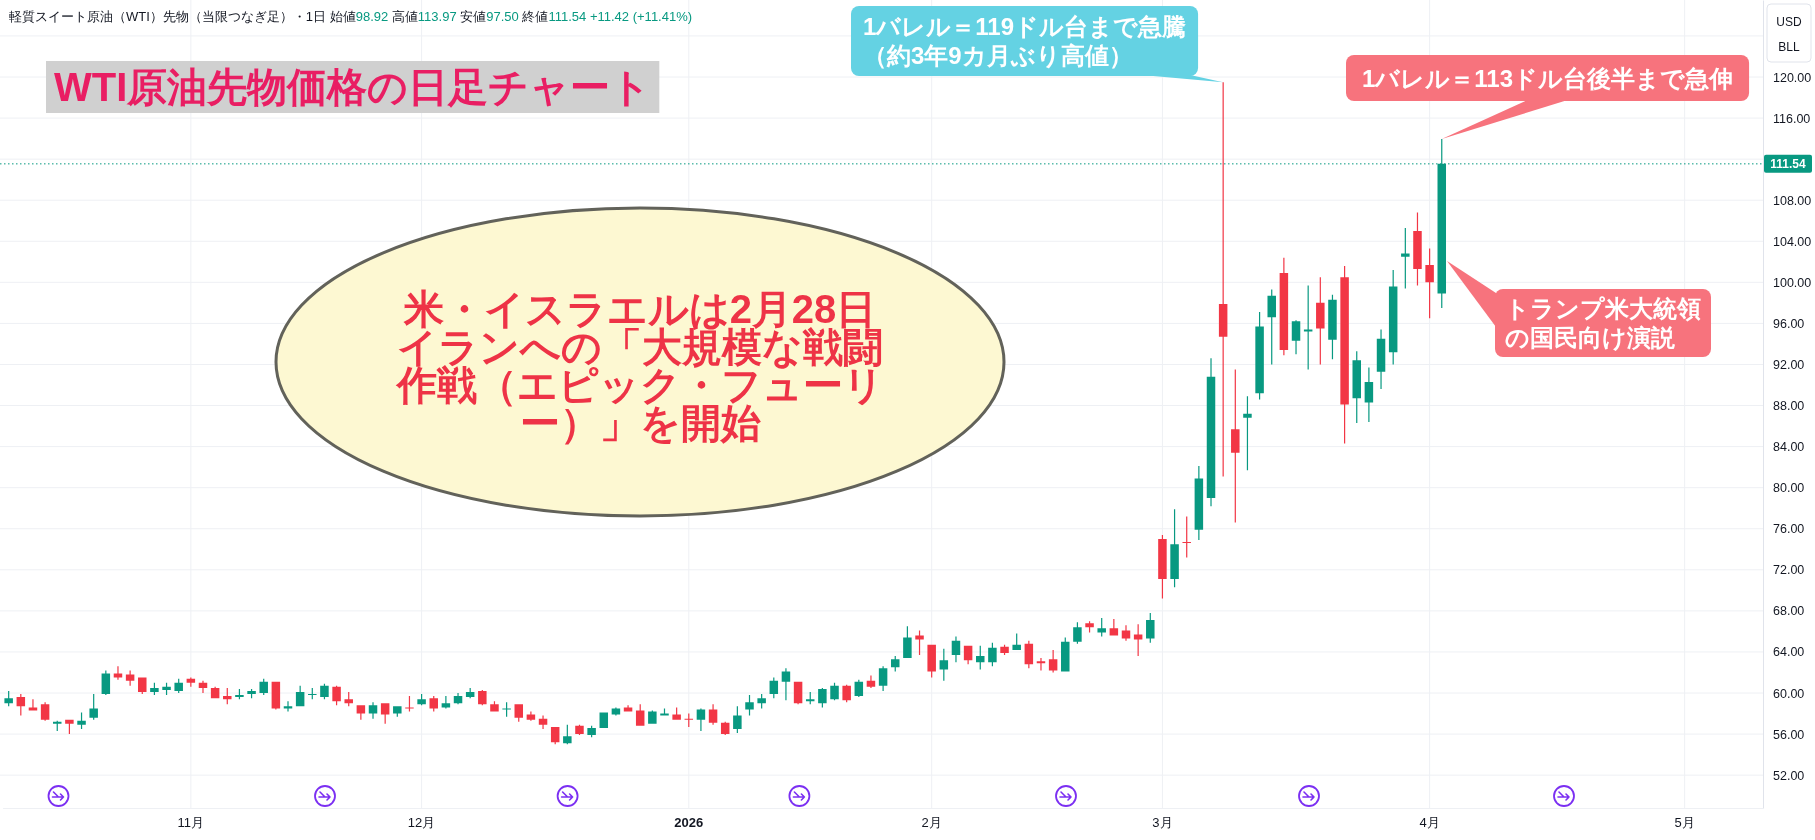 The height and width of the screenshot is (840, 1815). What do you see at coordinates (1789, 34) in the screenshot?
I see `y-axis-title: USD BLL` at bounding box center [1789, 34].